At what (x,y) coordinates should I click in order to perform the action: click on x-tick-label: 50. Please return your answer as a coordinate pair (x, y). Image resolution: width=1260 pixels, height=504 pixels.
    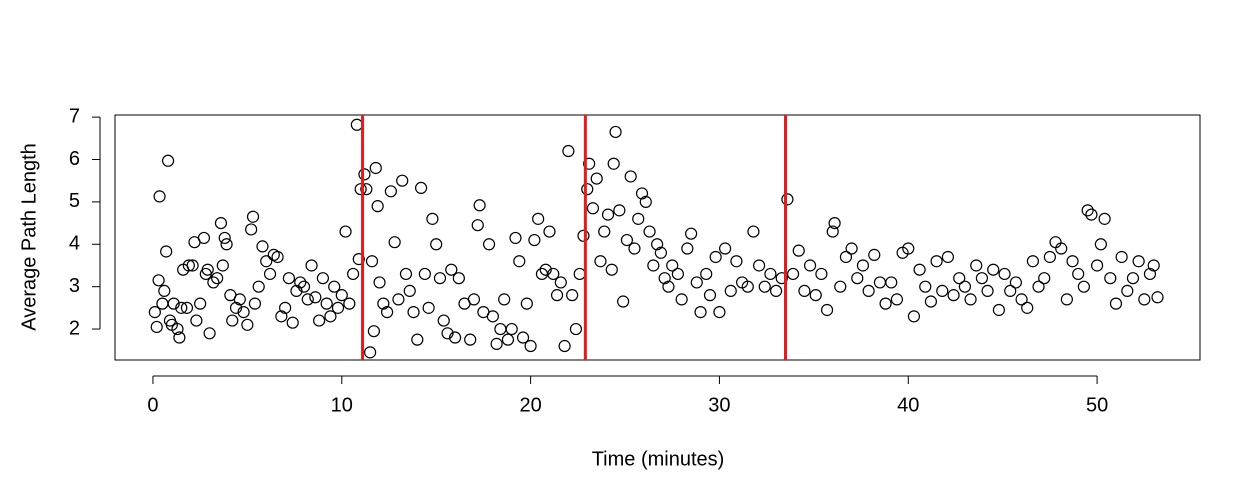
    Looking at the image, I should click on (1097, 405).